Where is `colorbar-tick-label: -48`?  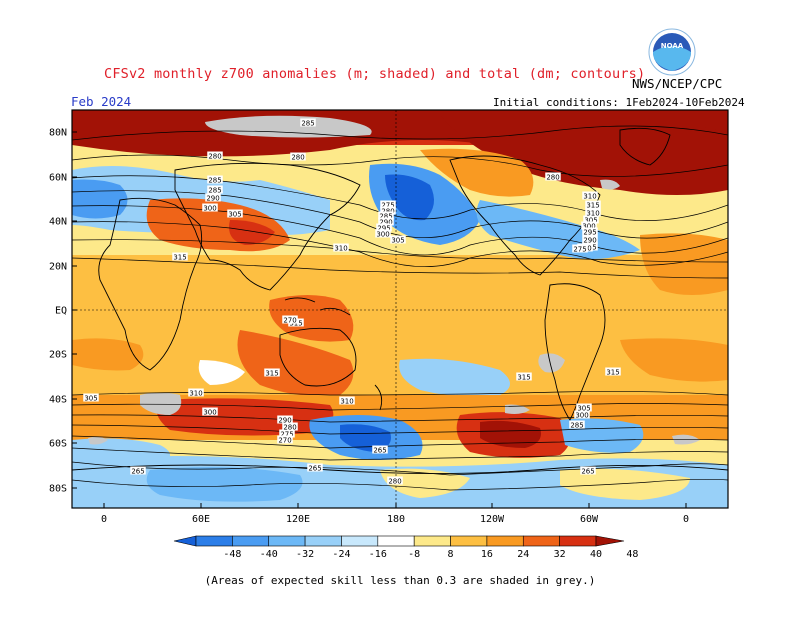
colorbar-tick-label: -48 is located at coordinates (232, 554).